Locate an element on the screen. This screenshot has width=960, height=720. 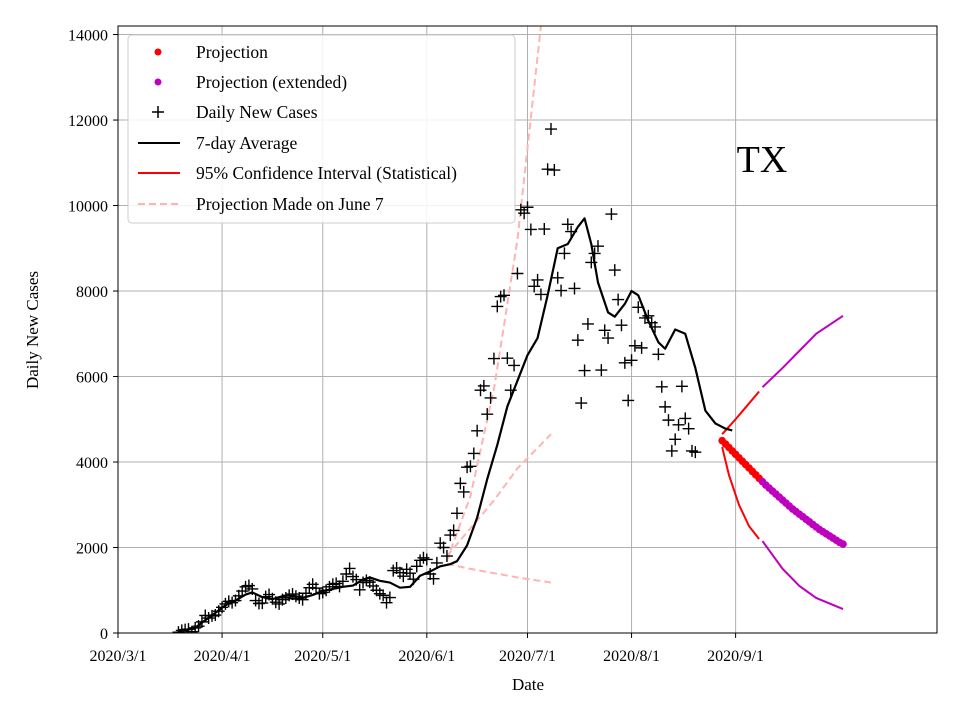
y-tick-label: 4000 is located at coordinates (92, 463).